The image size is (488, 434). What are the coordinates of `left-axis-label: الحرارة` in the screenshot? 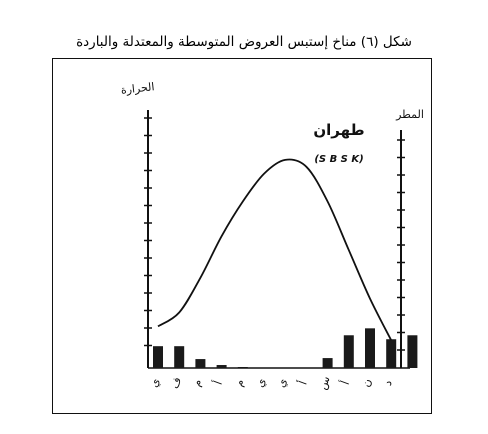 It's located at (137, 88).